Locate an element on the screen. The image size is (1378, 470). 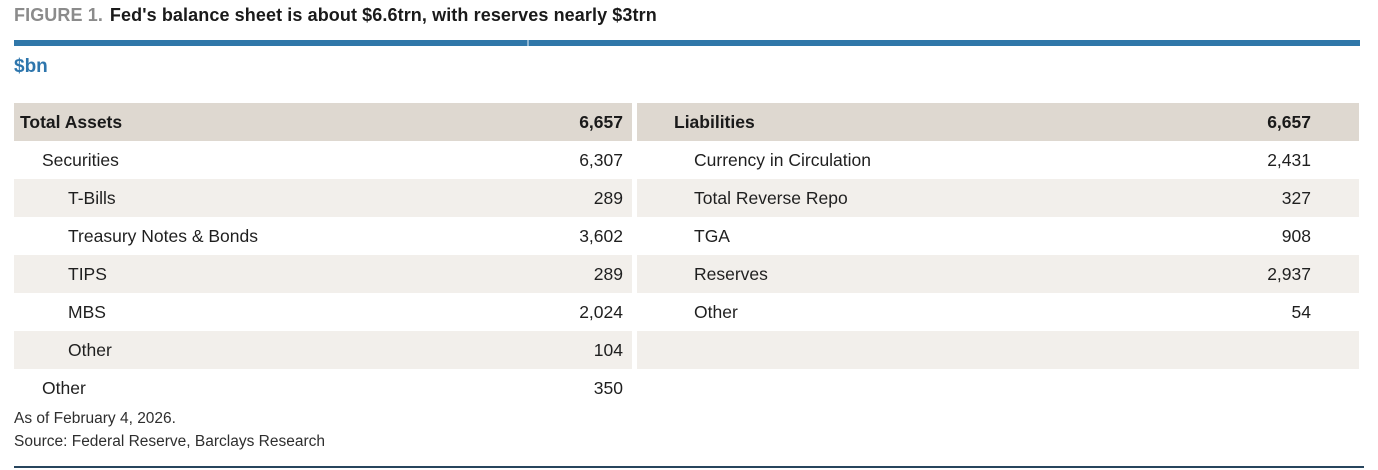
row-value: 350 is located at coordinates (608, 387).